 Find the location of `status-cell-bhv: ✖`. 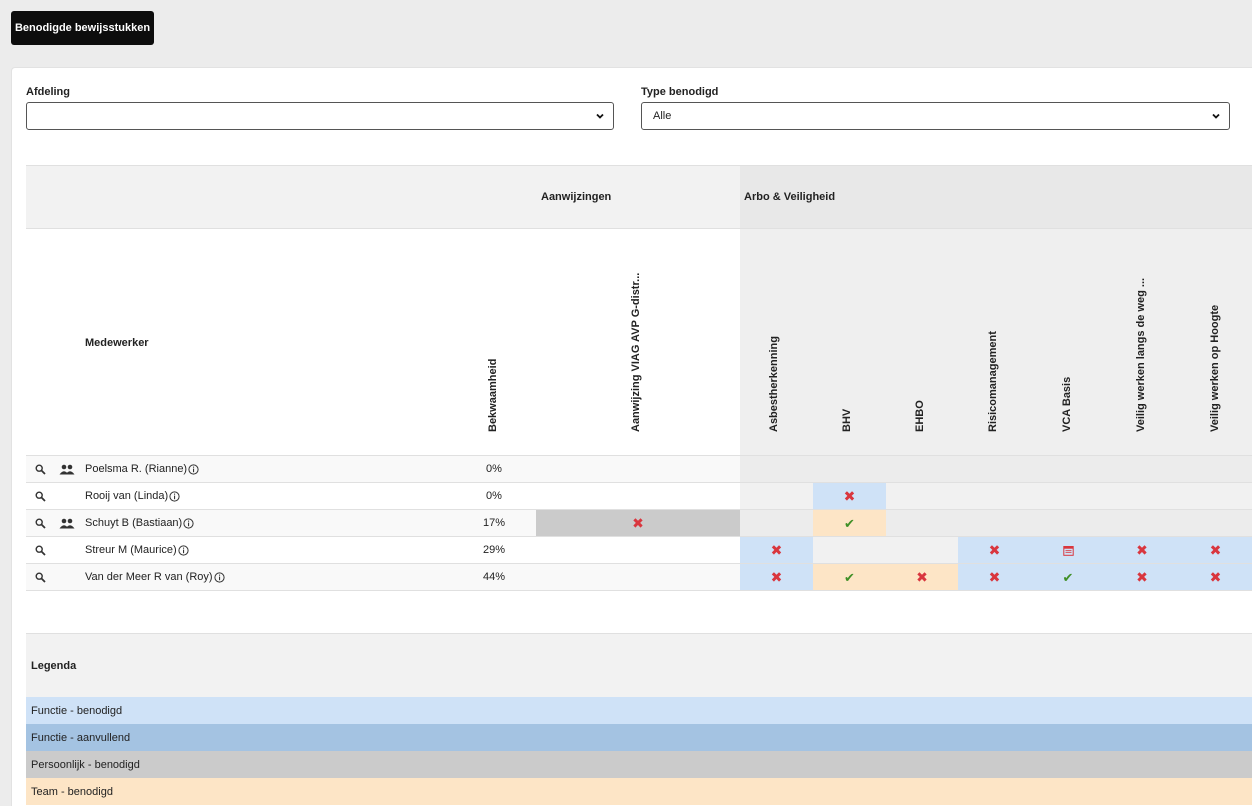

status-cell-bhv: ✖ is located at coordinates (849, 496).